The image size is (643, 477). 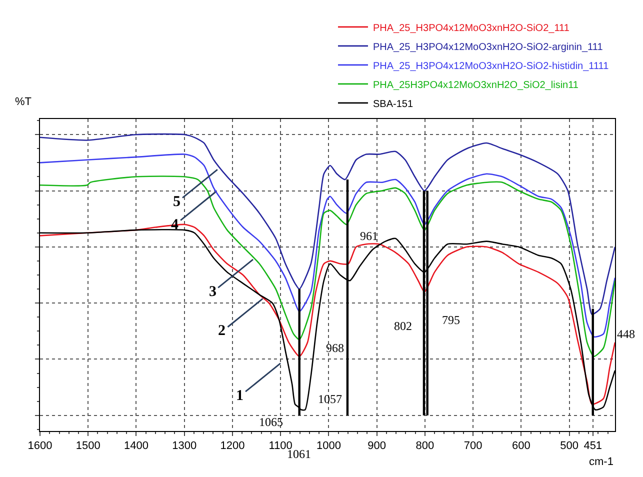 What do you see at coordinates (393, 104) in the screenshot?
I see `legend-label: SBA-151` at bounding box center [393, 104].